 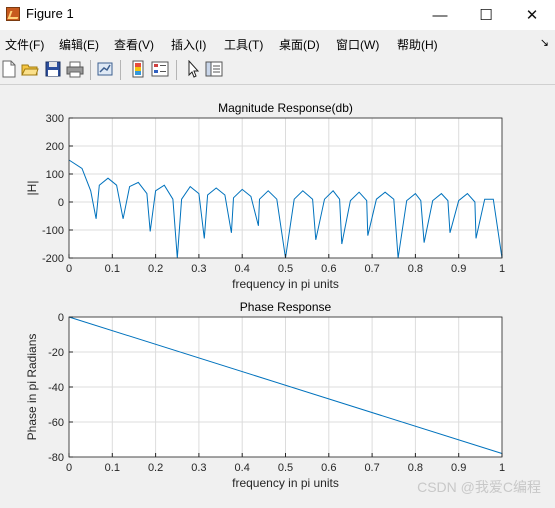 I want to click on y-axis-label: Phase in pi Radians, so click(x=32, y=387).